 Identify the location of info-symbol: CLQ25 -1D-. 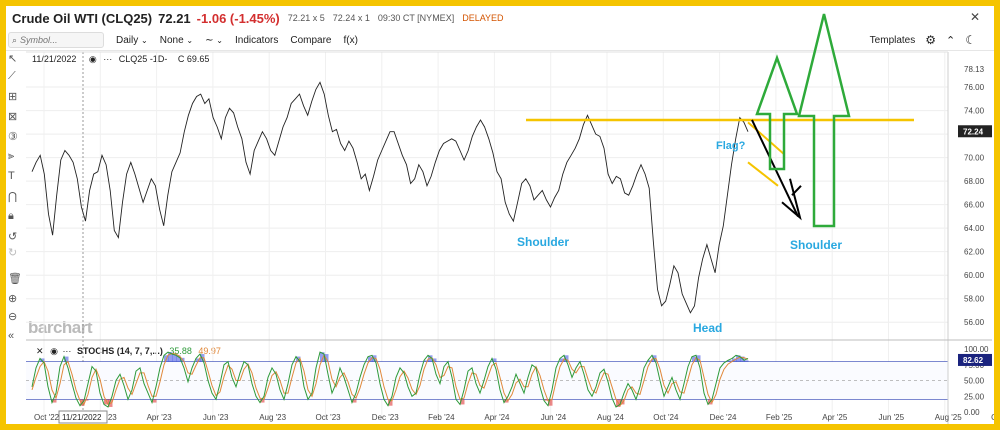
(143, 59).